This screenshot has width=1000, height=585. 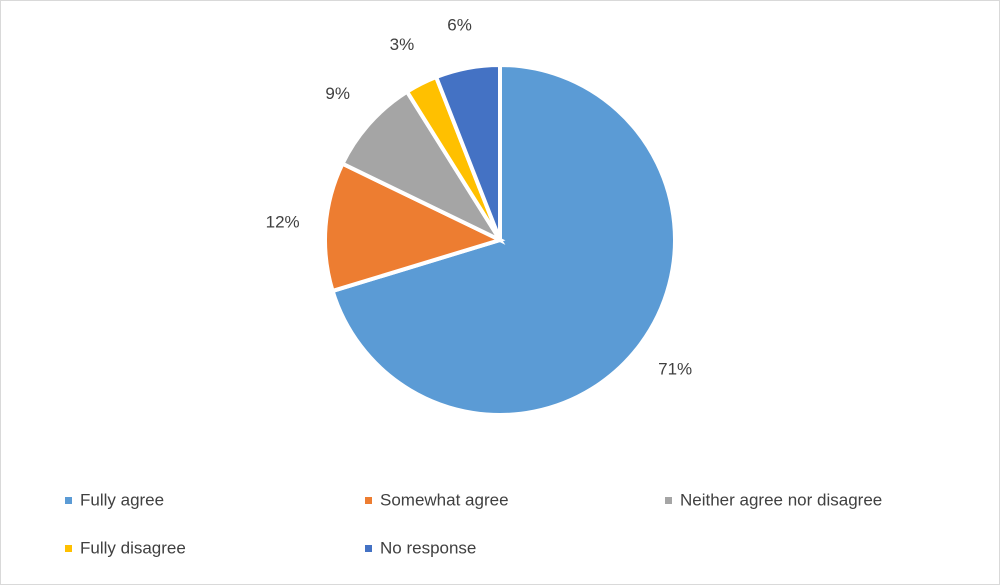 What do you see at coordinates (444, 499) in the screenshot?
I see `legend-label: Somewhat agree` at bounding box center [444, 499].